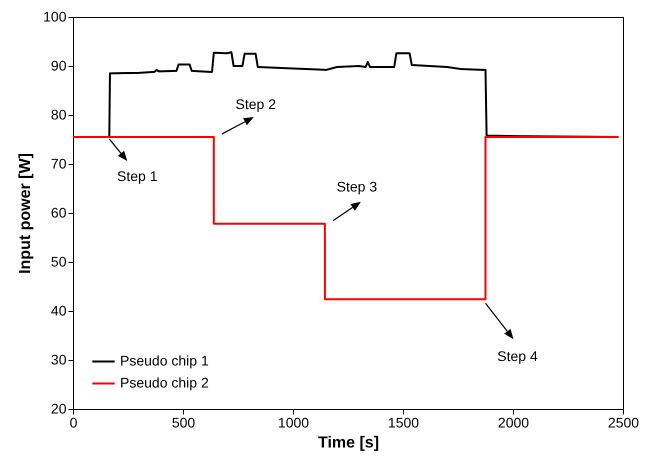  What do you see at coordinates (349, 443) in the screenshot?
I see `x-axis-title: Time [s]` at bounding box center [349, 443].